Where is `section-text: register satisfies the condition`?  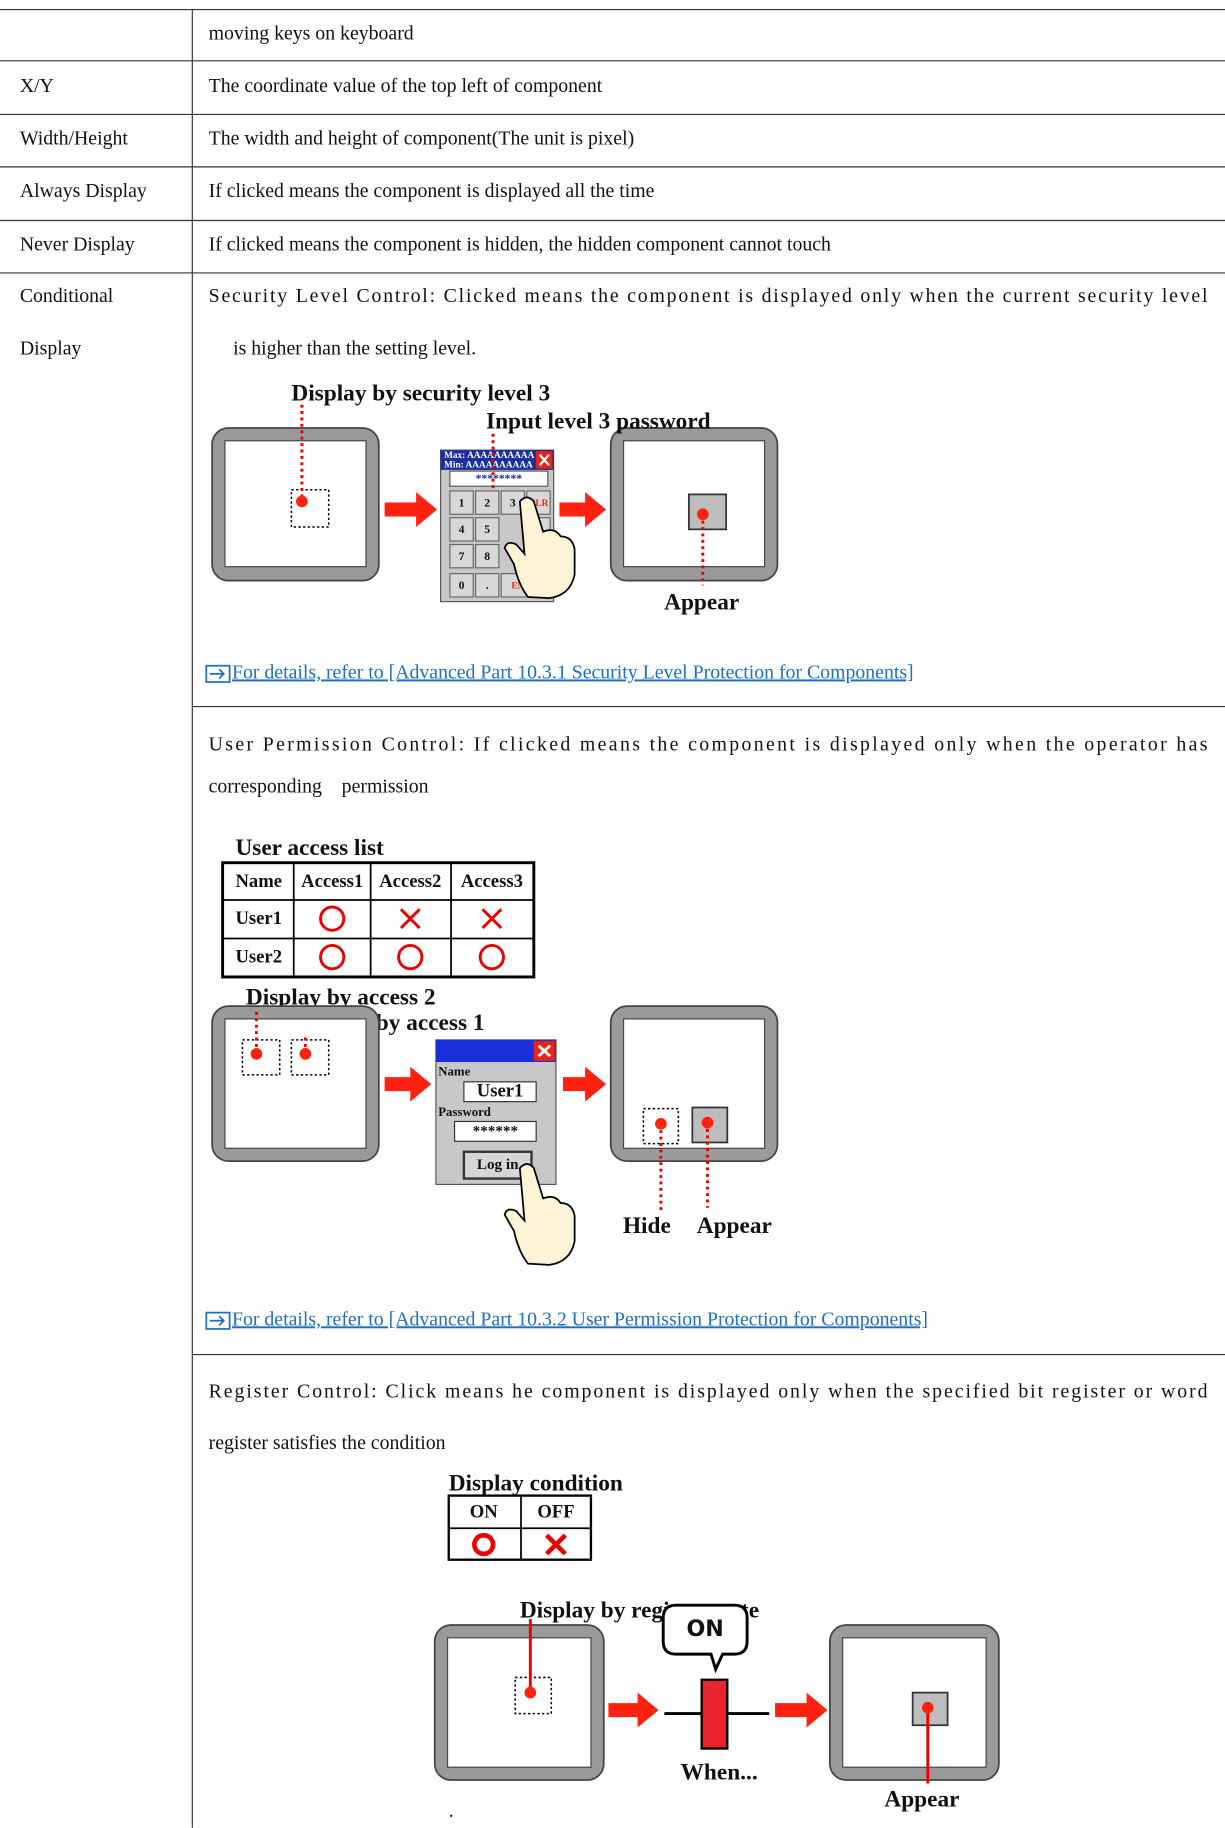
section-text: register satisfies the condition is located at coordinates (327, 1443).